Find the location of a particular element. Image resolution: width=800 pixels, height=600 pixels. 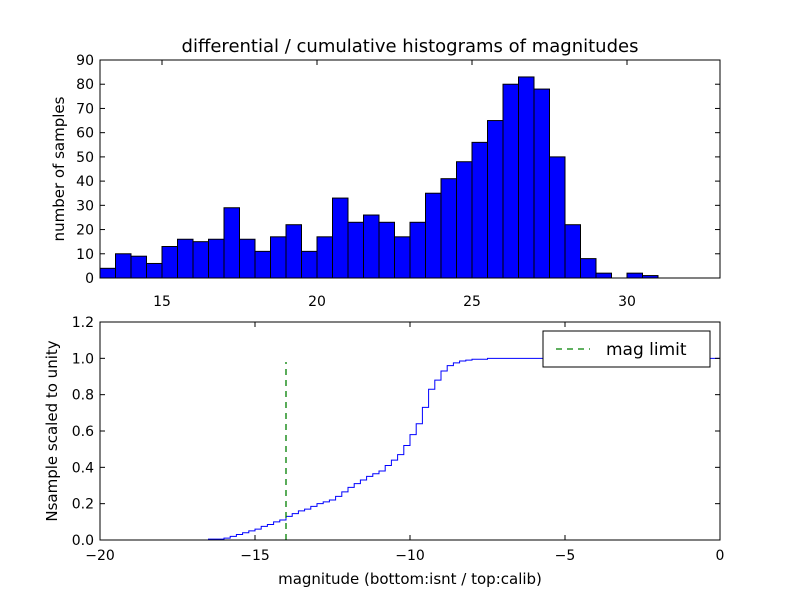

legend-label-mag-limit: mag limit is located at coordinates (646, 350).